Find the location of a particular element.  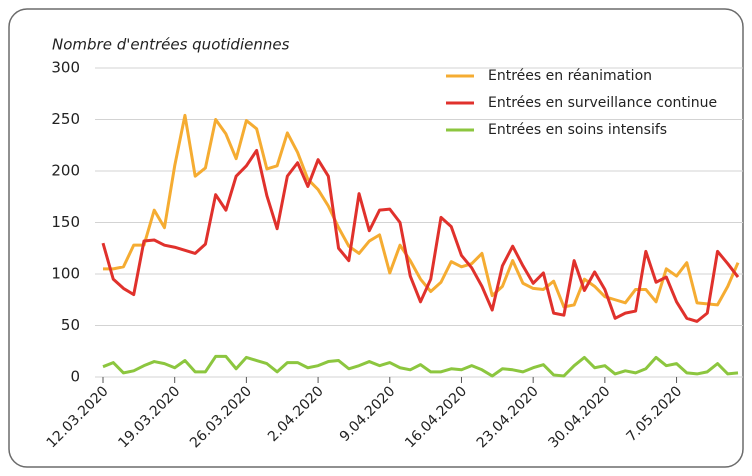

legend-label: Entrées en réanimation is located at coordinates (570, 76).